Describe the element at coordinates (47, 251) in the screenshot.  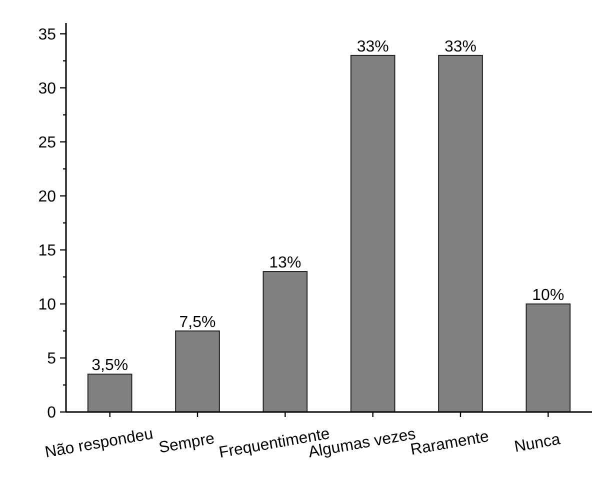
I see `y-tick-label: 15` at that location.